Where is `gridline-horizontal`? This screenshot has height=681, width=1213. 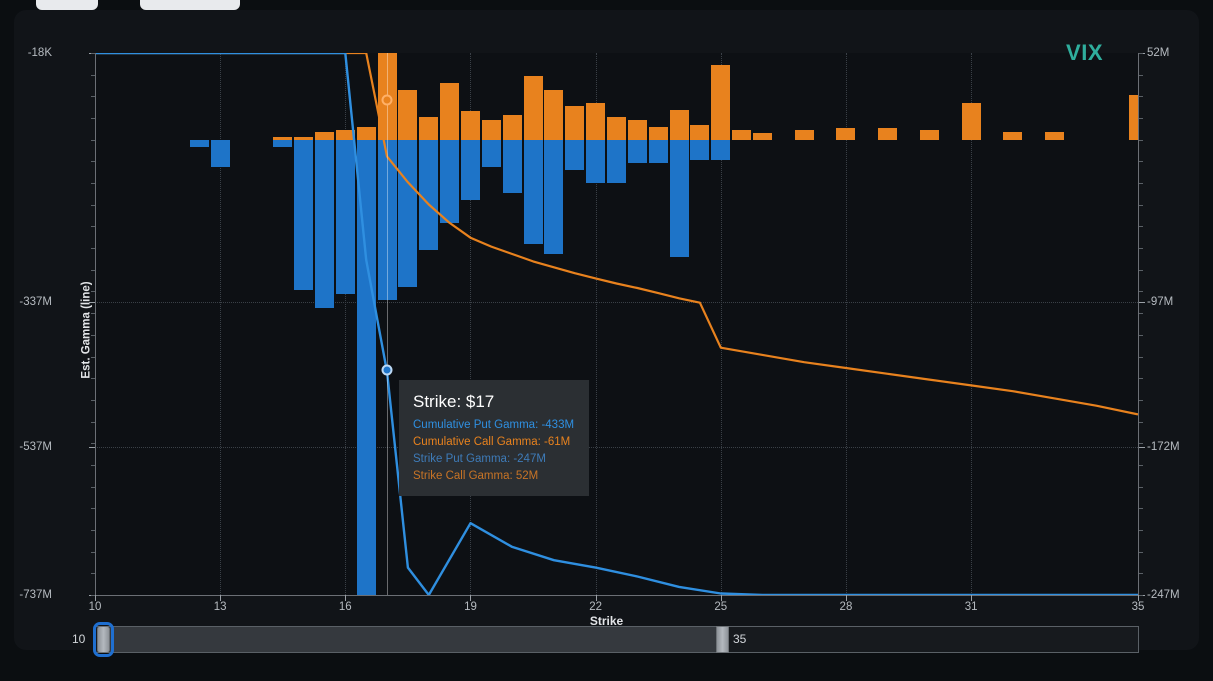 gridline-horizontal is located at coordinates (616, 447).